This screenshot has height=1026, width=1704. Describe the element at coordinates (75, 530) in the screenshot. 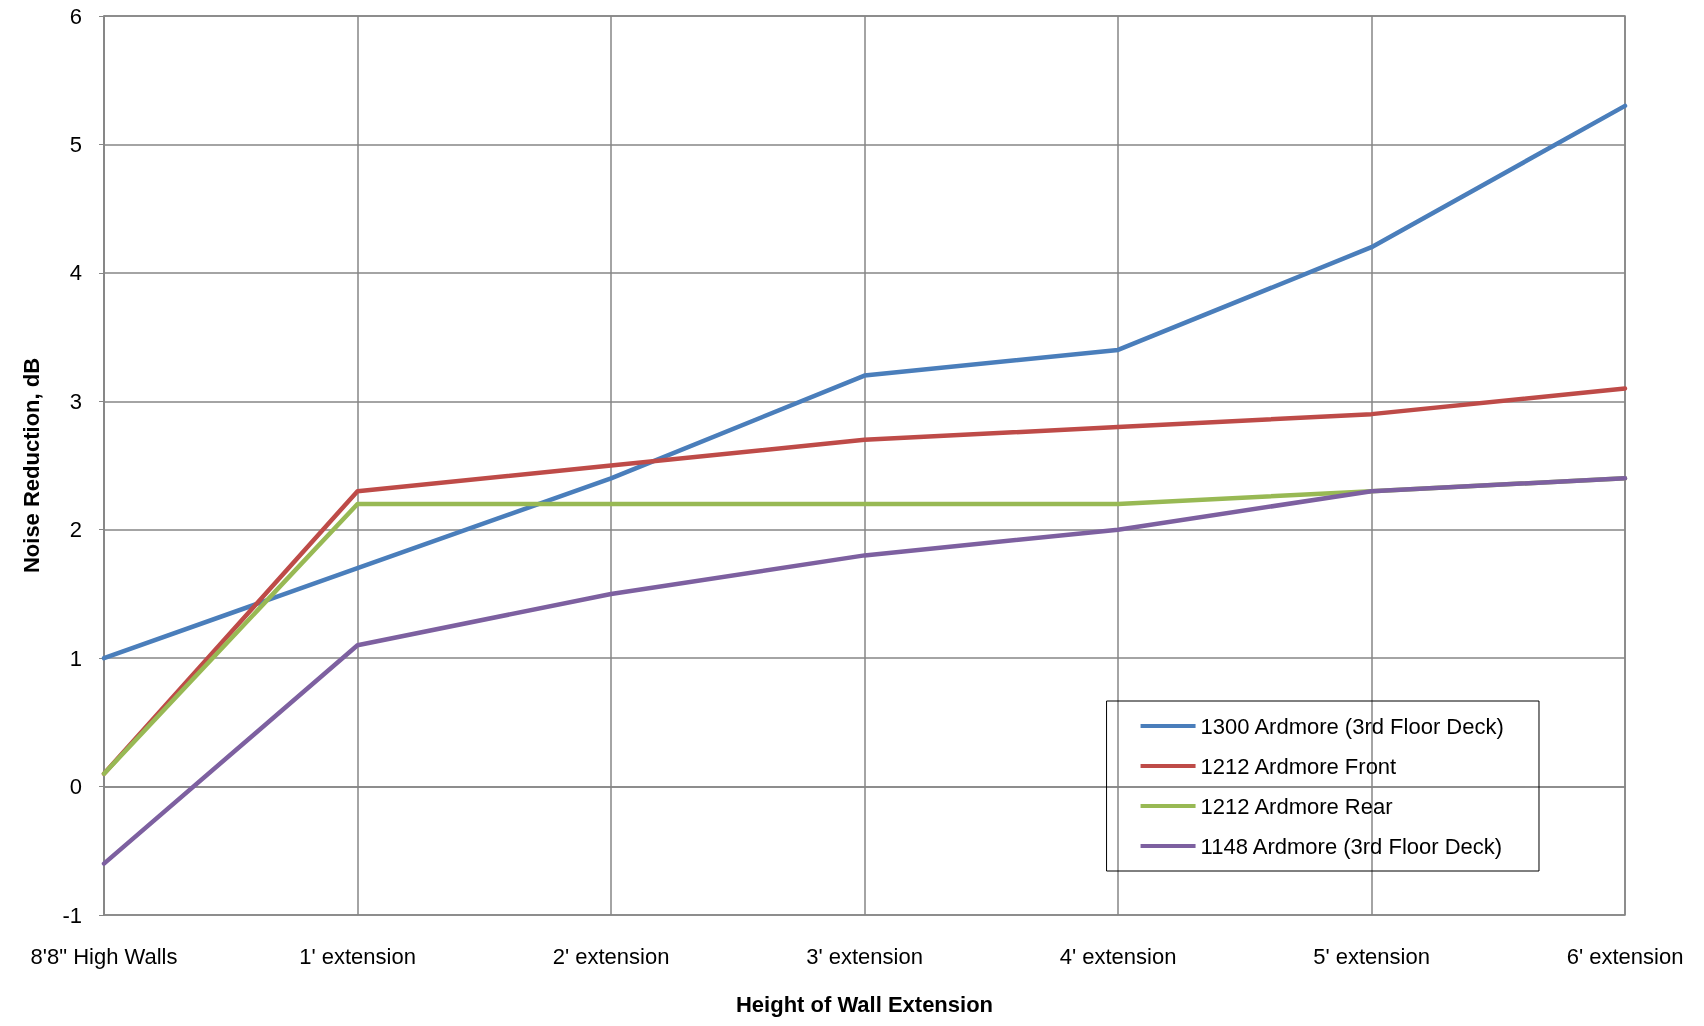

I see `y-tick-label: 2` at that location.